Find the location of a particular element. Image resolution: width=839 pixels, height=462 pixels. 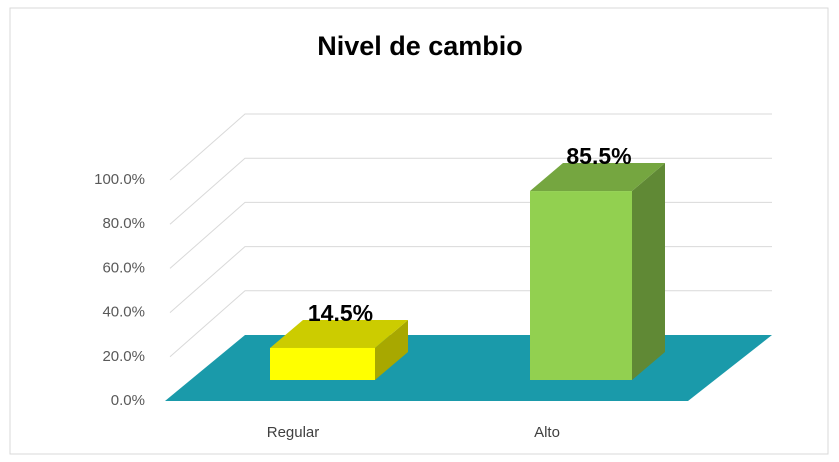

value-label: 85.5% is located at coordinates (598, 156).